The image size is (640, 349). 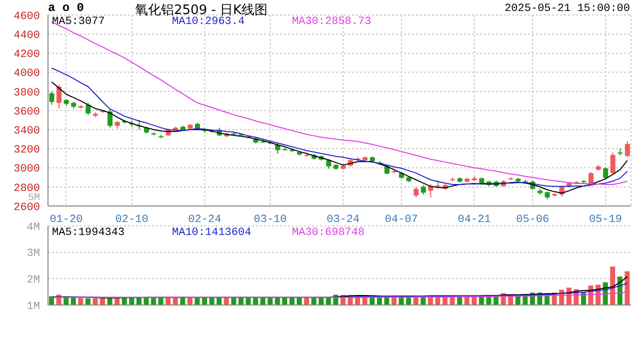 I want to click on y-tick-label: 4000, so click(x=27, y=74).